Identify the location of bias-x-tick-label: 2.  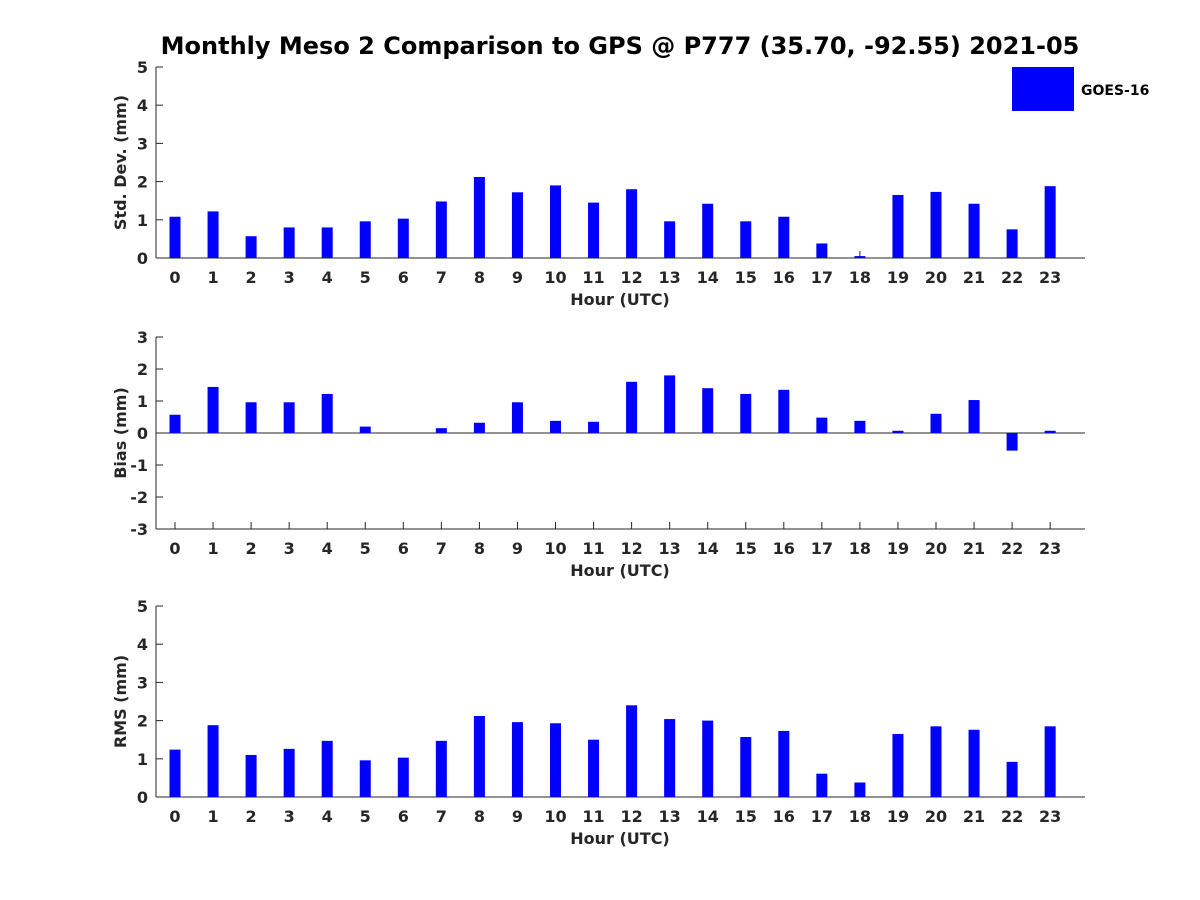
(251, 548).